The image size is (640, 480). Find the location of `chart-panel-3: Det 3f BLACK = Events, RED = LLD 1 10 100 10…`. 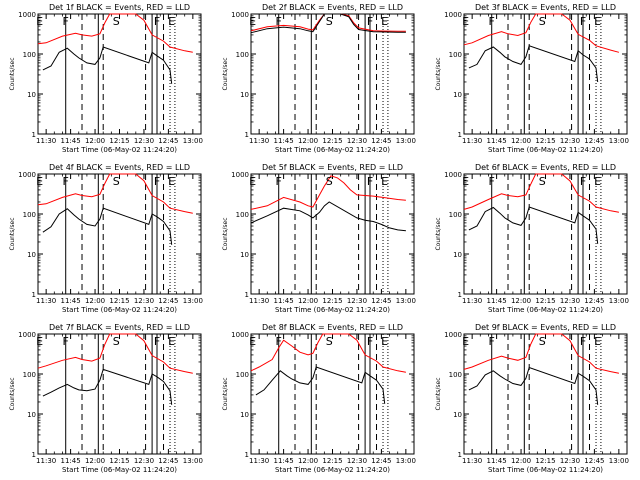

chart-panel-3: Det 3f BLACK = Events, RED = LLD 1 10 100 10… is located at coordinates (532, 78).